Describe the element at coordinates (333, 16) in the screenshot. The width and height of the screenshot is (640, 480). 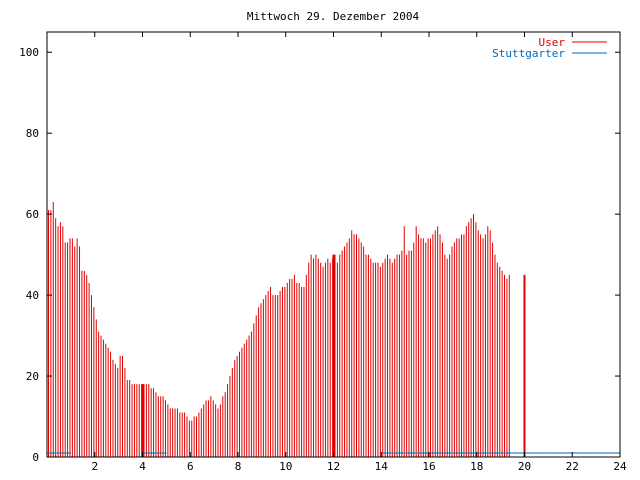
I see `chart-title: Mittwoch 29. Dezember 2004` at that location.